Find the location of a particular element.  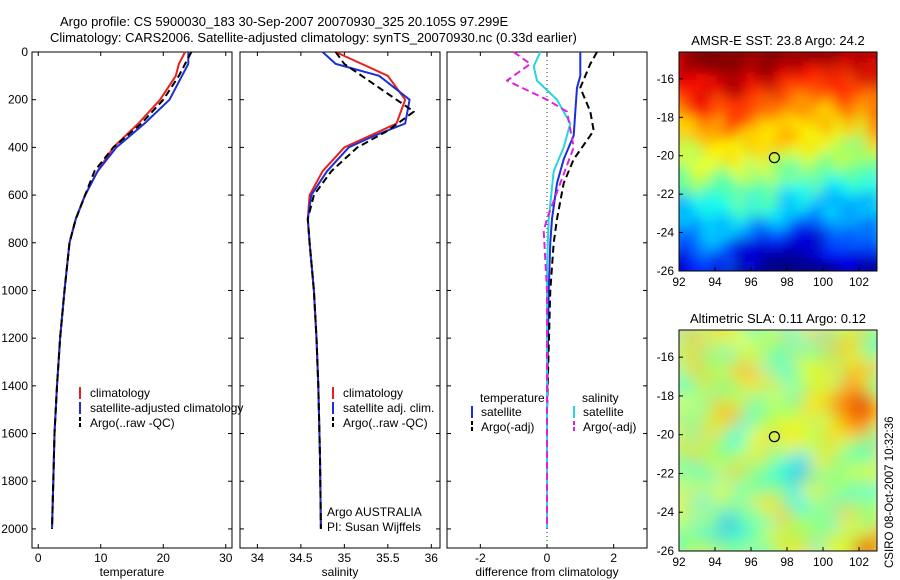

sla-map-ytick-label: -22 is located at coordinates (666, 473).